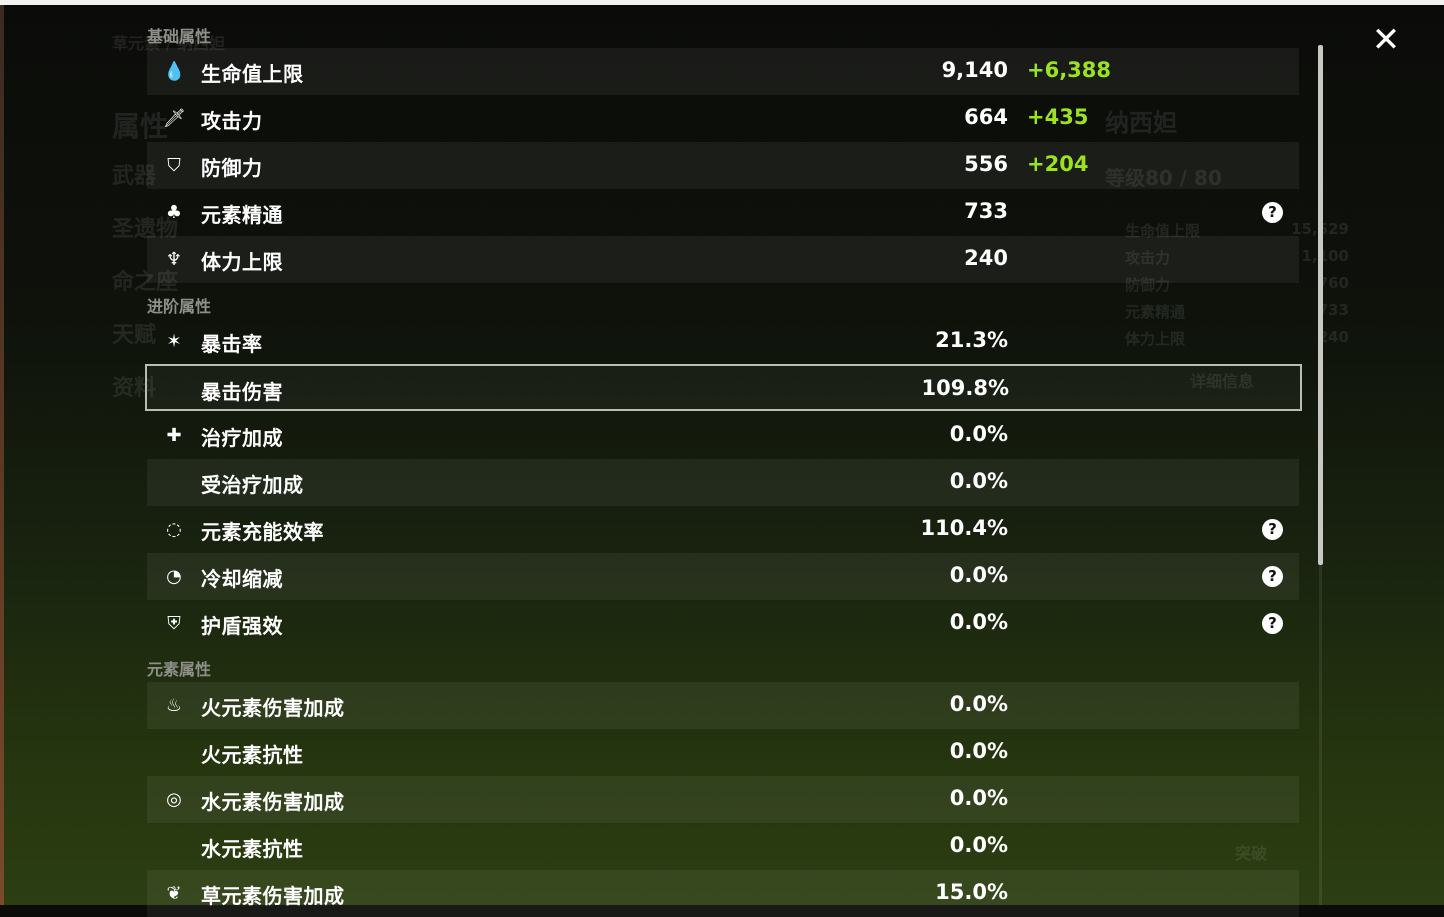  What do you see at coordinates (174, 165) in the screenshot?
I see `shield-icon: ⛉` at bounding box center [174, 165].